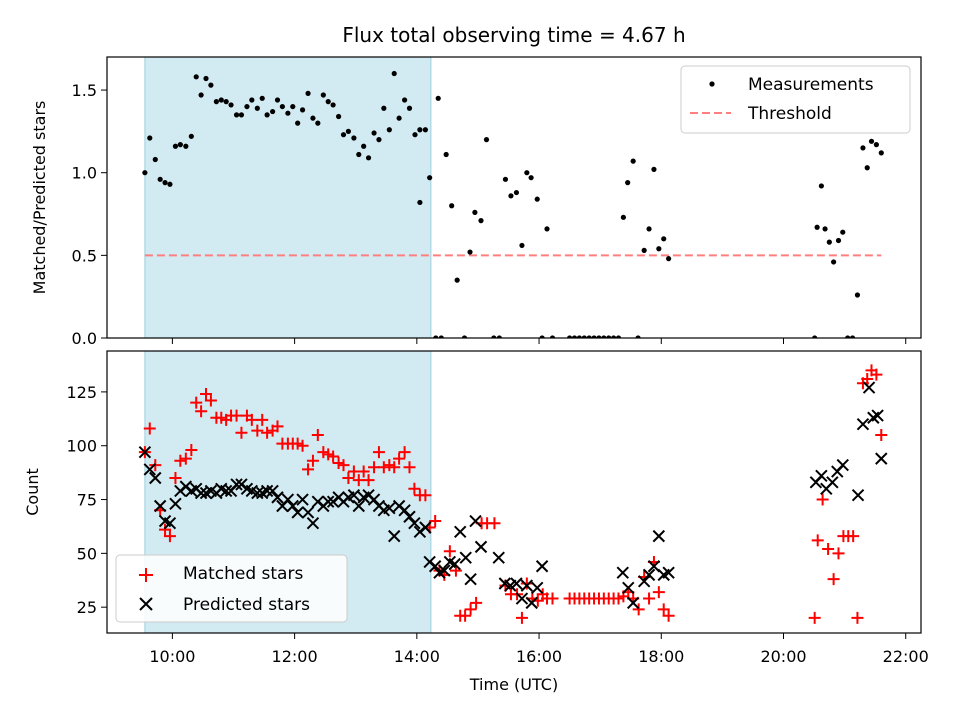 The height and width of the screenshot is (720, 960). Describe the element at coordinates (87, 553) in the screenshot. I see `y-tick-label: 50` at that location.